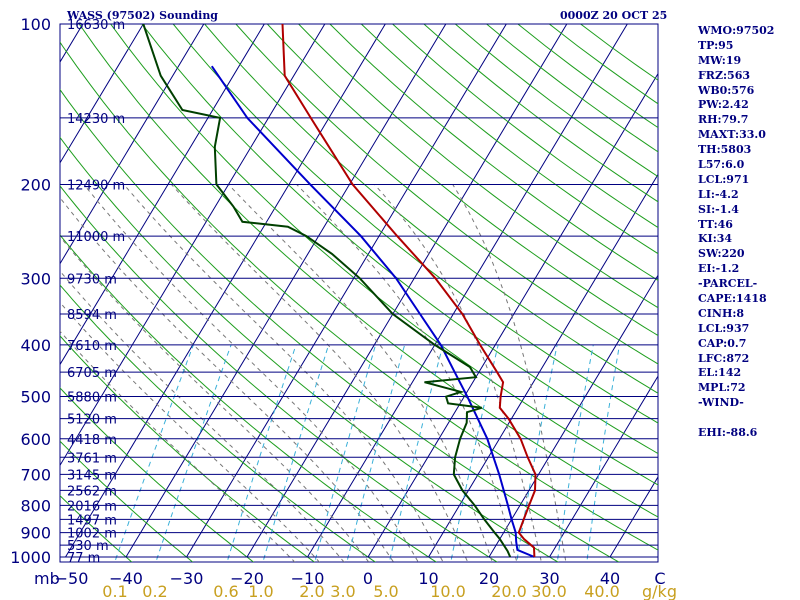 The image size is (800, 600). What do you see at coordinates (736, 30) in the screenshot?
I see `sounding-parameter: WMO:97502` at bounding box center [736, 30].